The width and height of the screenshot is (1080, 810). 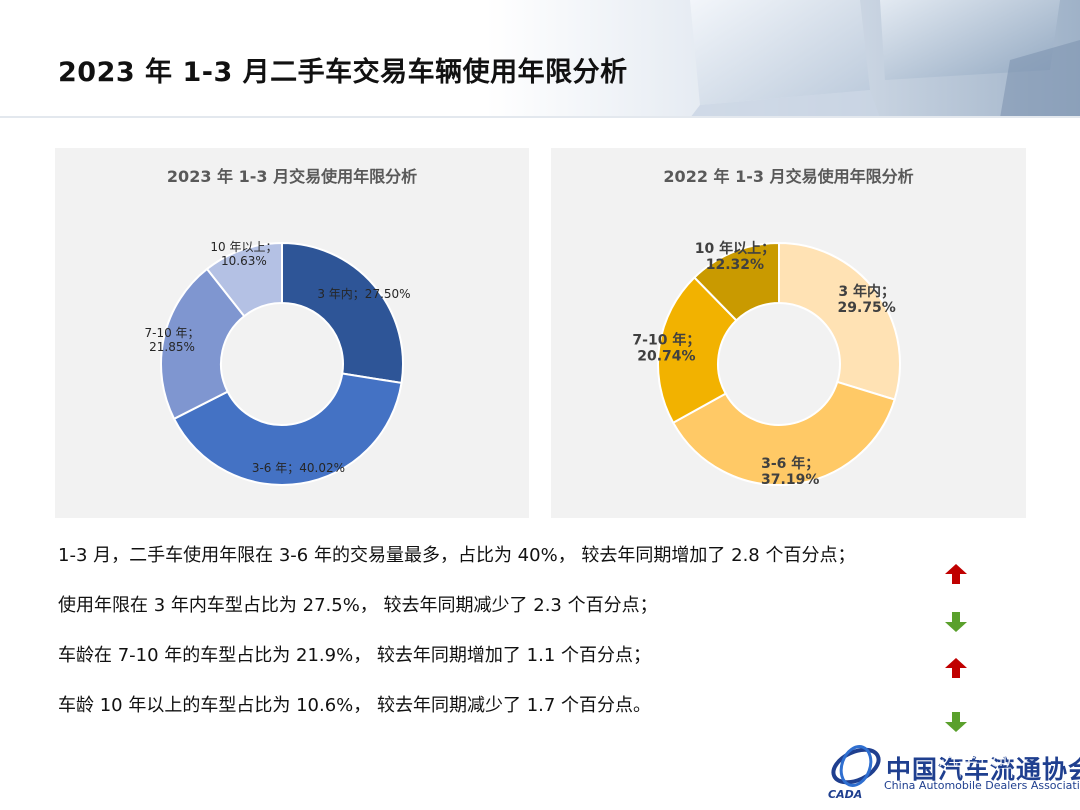 I want to click on chart-title-2022: 2022 年 1-3 月交易使用年限分析, so click(x=788, y=176).